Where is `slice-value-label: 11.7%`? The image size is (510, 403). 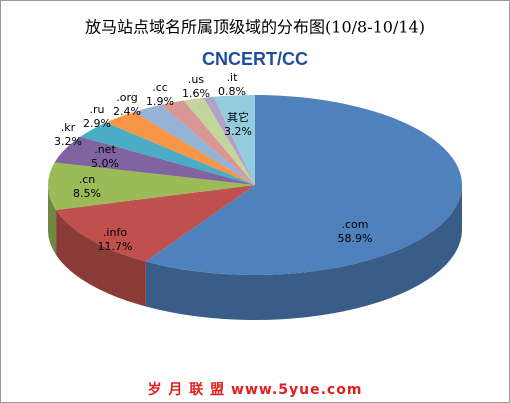
slice-value-label: 11.7% is located at coordinates (115, 246).